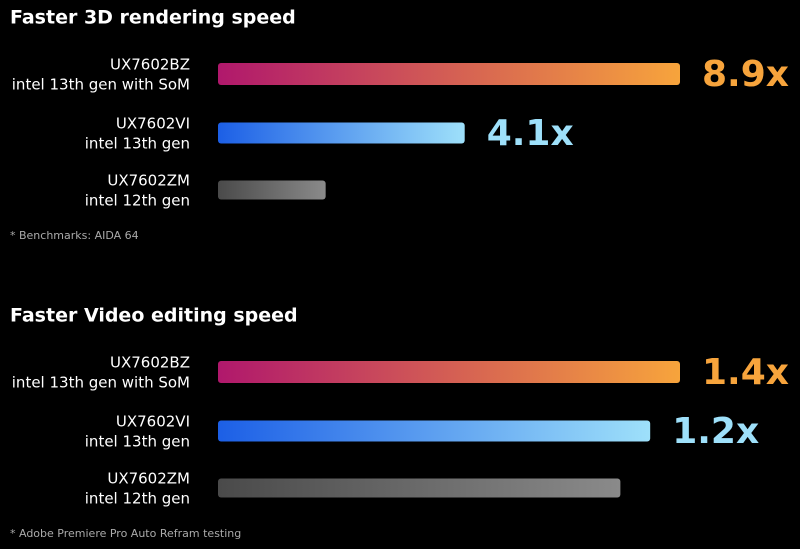 Image resolution: width=800 pixels, height=549 pixels. Describe the element at coordinates (530, 133) in the screenshot. I see `value-label: 4.1x` at that location.